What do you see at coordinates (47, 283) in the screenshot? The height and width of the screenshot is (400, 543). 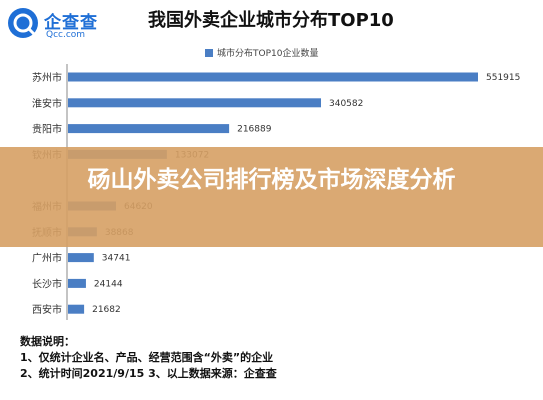 I see `category-label: 长沙市` at bounding box center [47, 283].